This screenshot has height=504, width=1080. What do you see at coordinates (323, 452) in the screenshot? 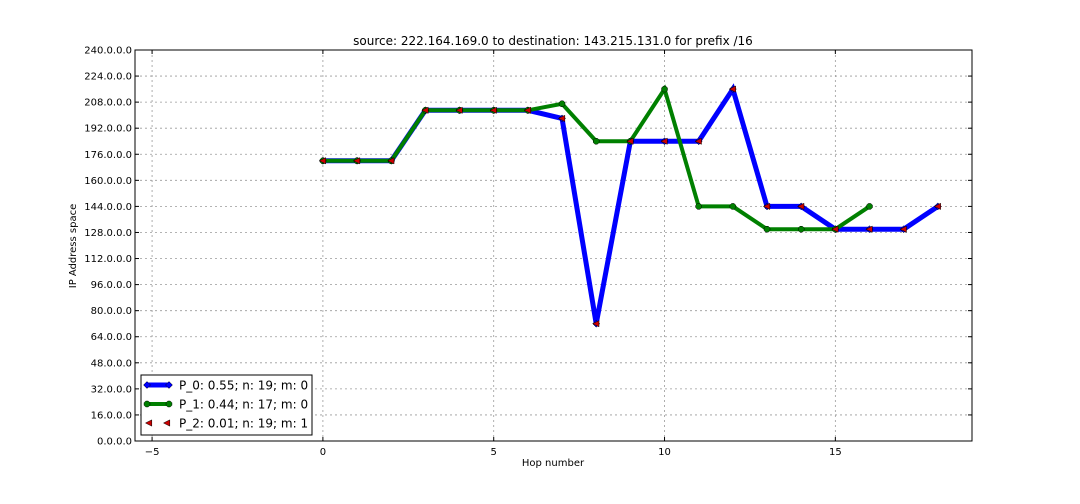
I see `x-tick-label: 0` at bounding box center [323, 452].